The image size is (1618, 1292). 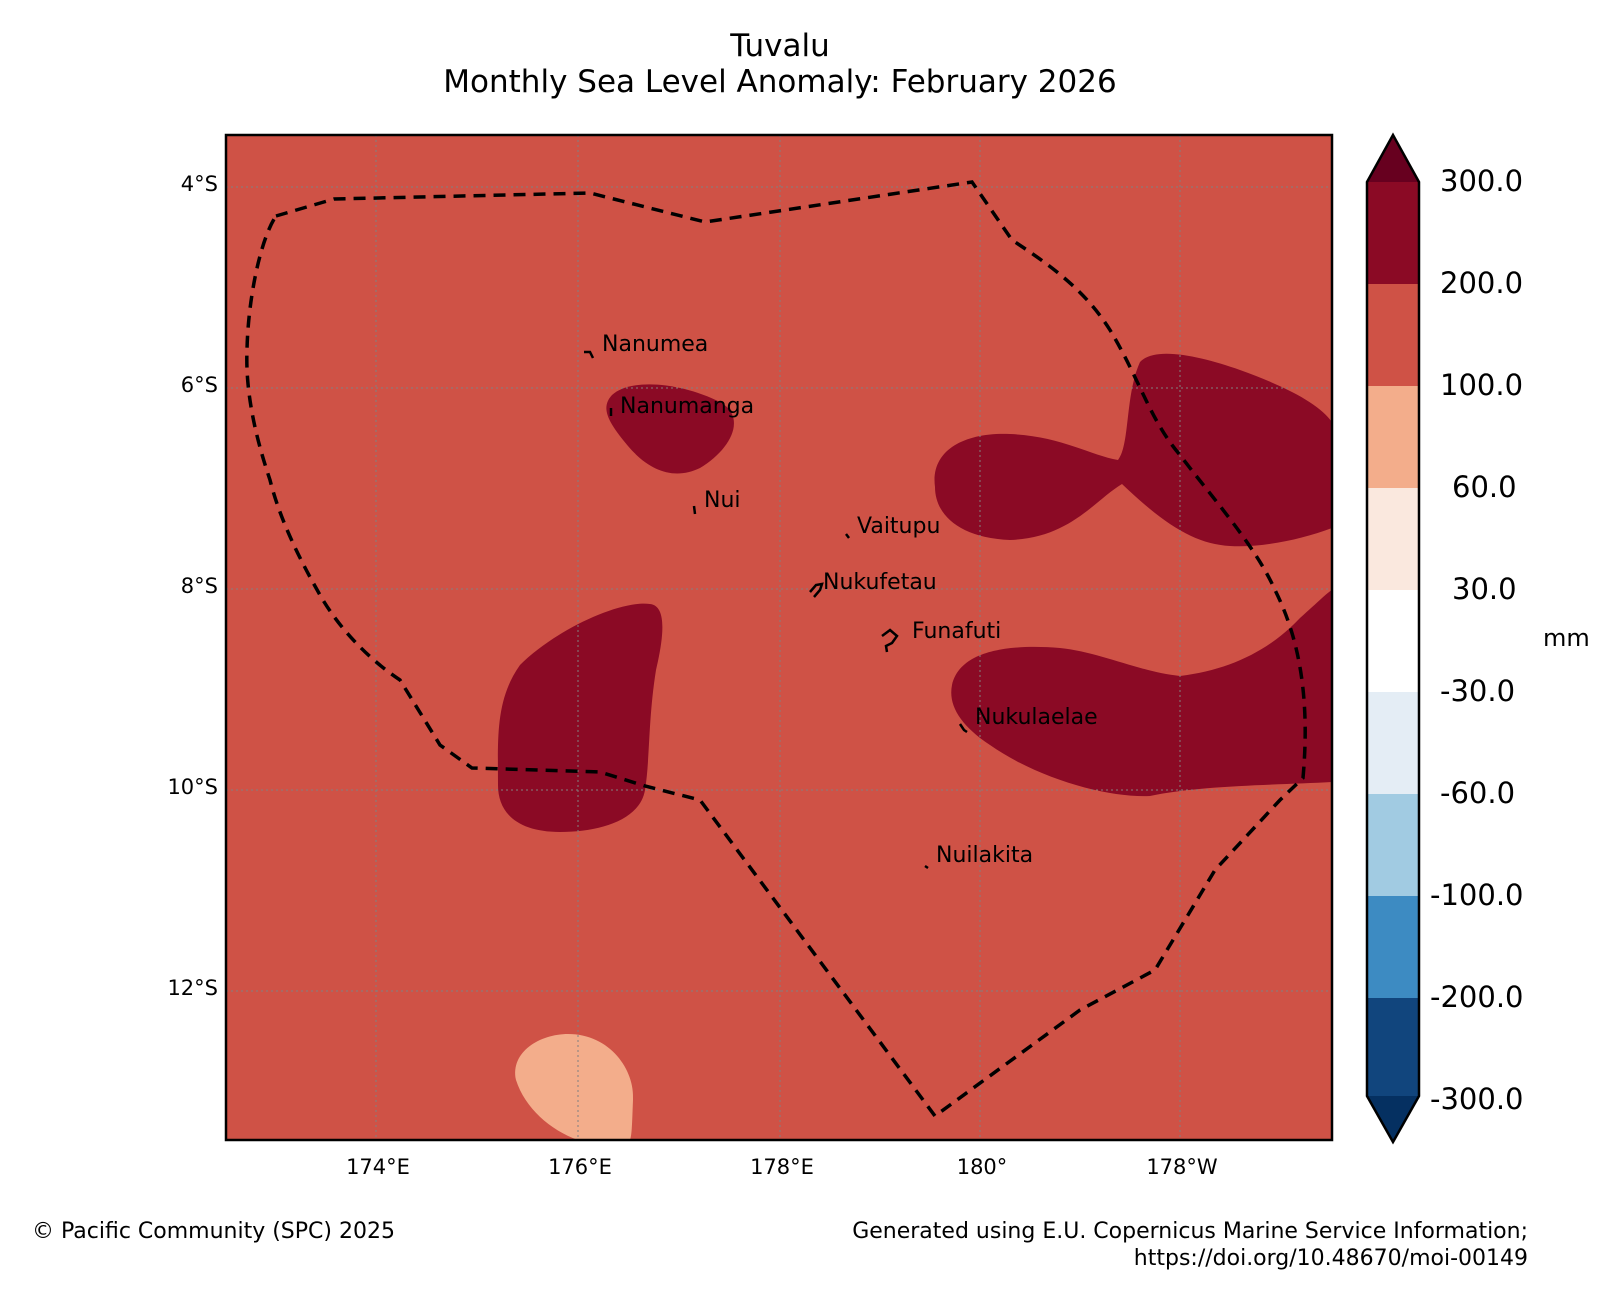 What do you see at coordinates (670, 429) in the screenshot?
I see `anomaly-region-nanumanga` at bounding box center [670, 429].